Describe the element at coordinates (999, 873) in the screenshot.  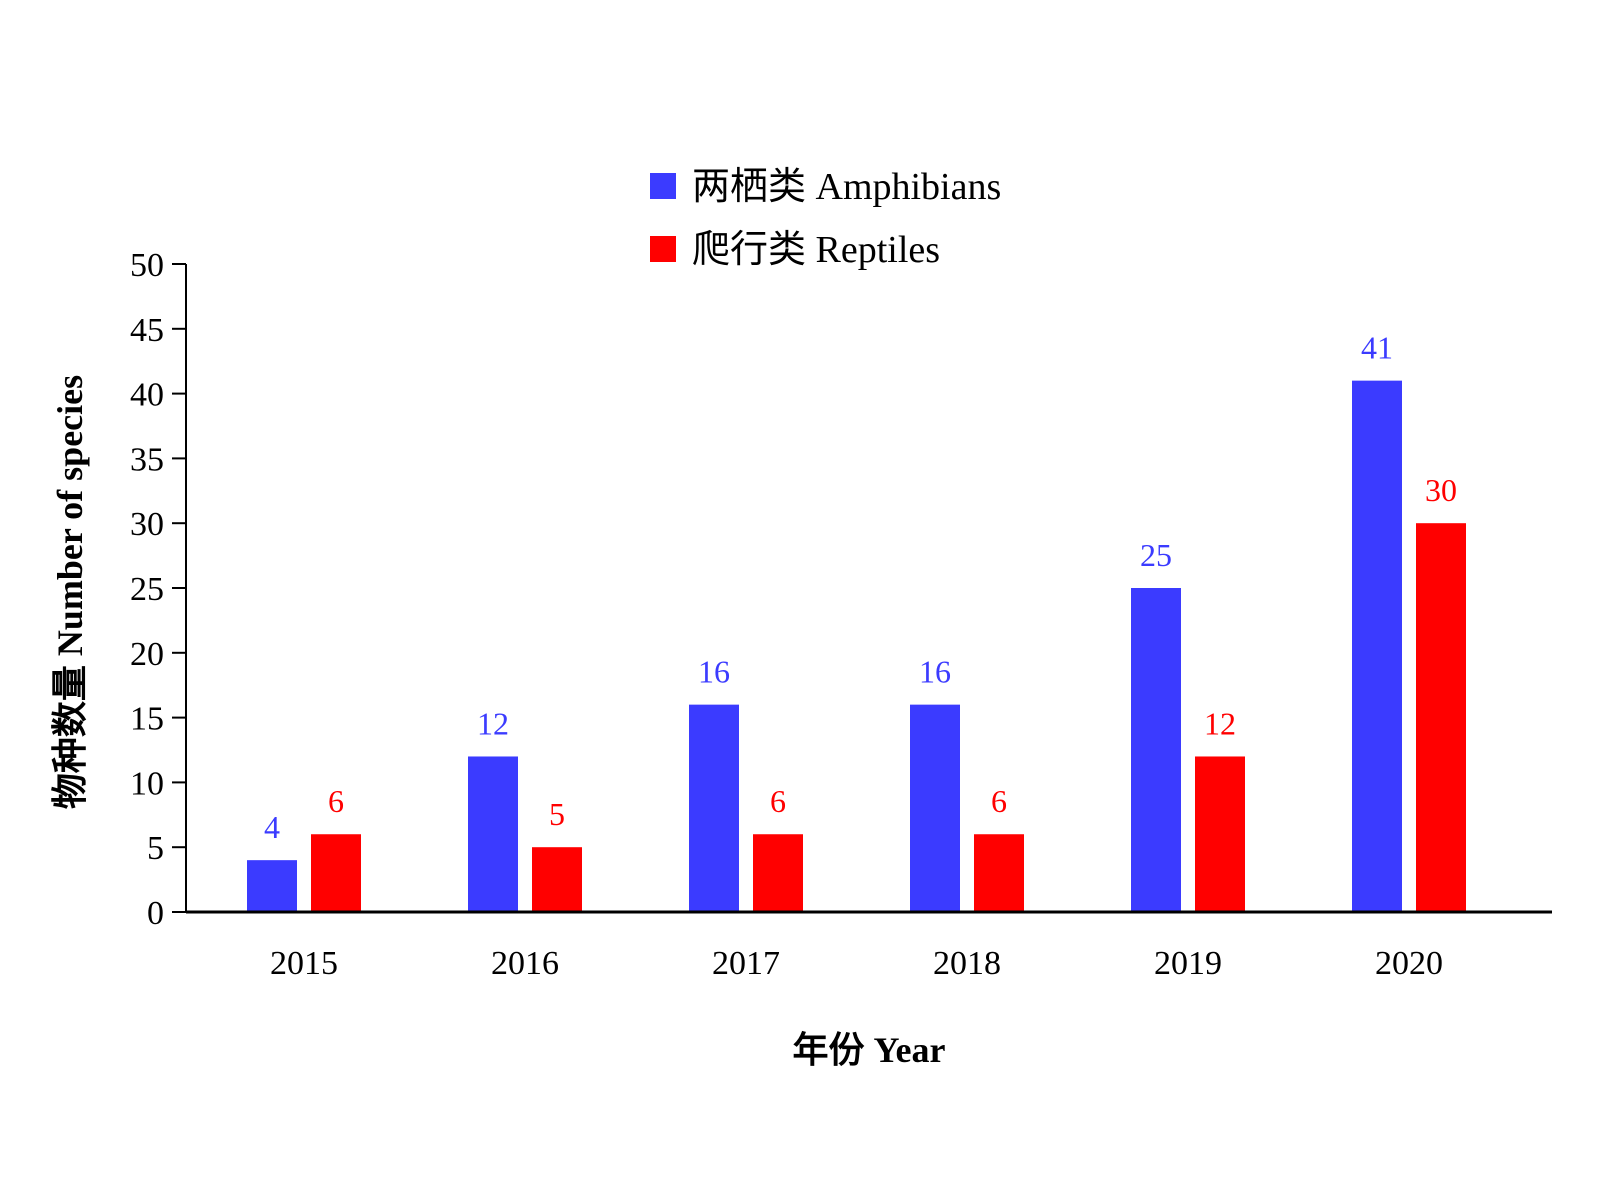
I see `bar-reptiles-2018` at that location.